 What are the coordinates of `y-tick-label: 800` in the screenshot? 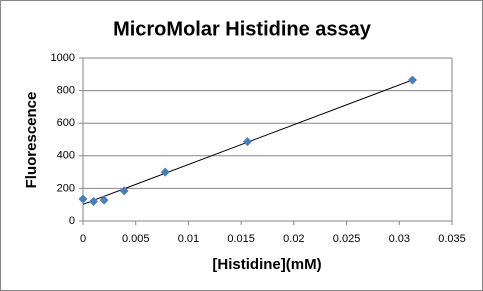 It's located at (66, 91).